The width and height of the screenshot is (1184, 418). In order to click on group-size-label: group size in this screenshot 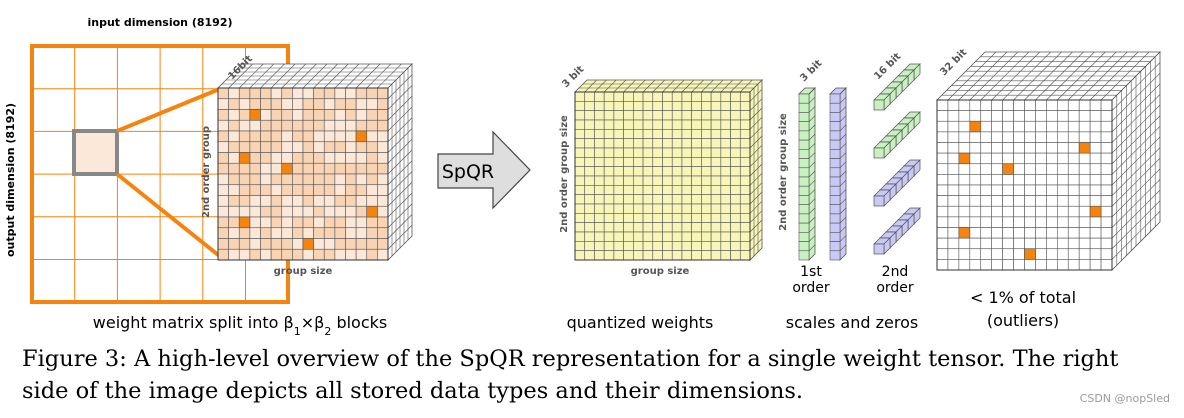, I will do `click(303, 271)`.